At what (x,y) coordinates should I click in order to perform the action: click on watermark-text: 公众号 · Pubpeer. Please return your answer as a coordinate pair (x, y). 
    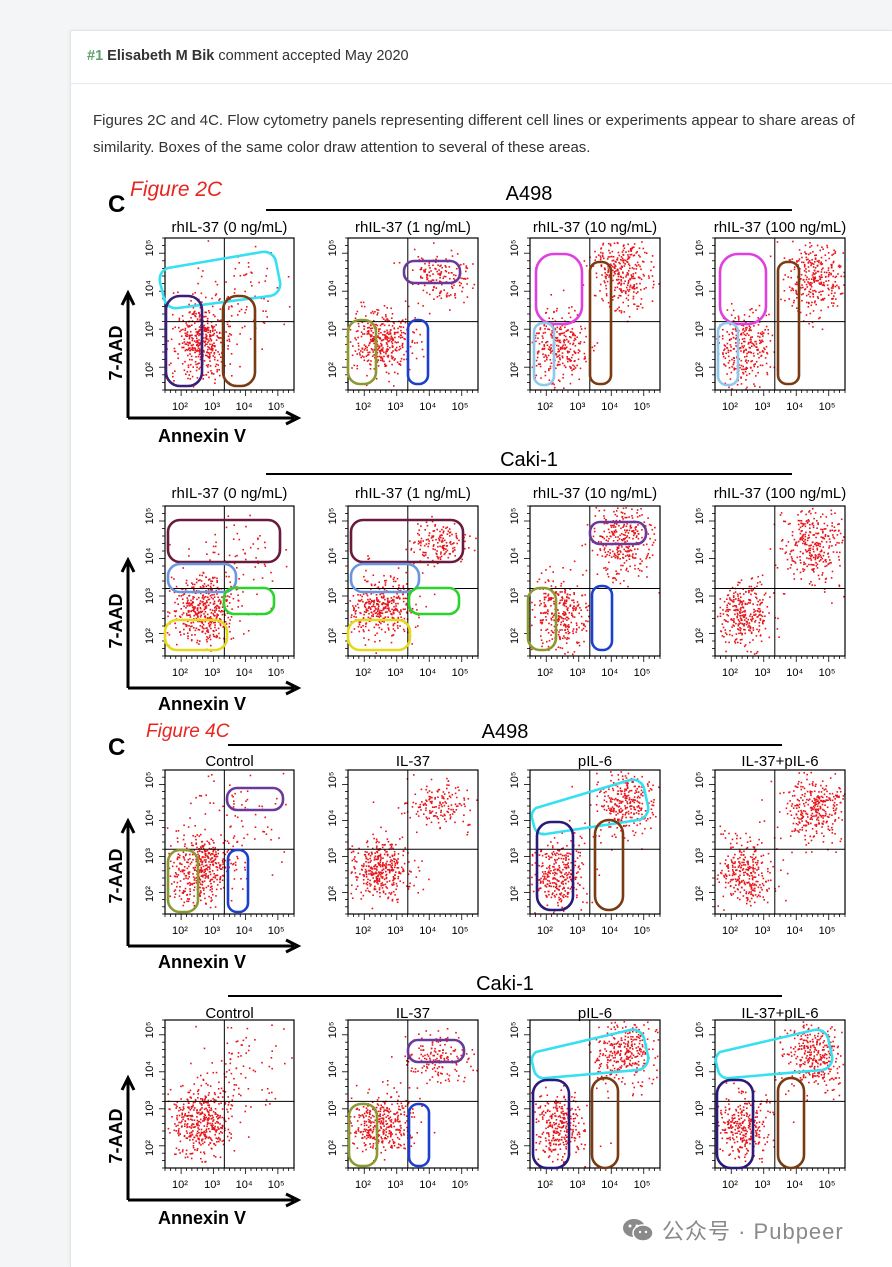
    Looking at the image, I should click on (753, 1230).